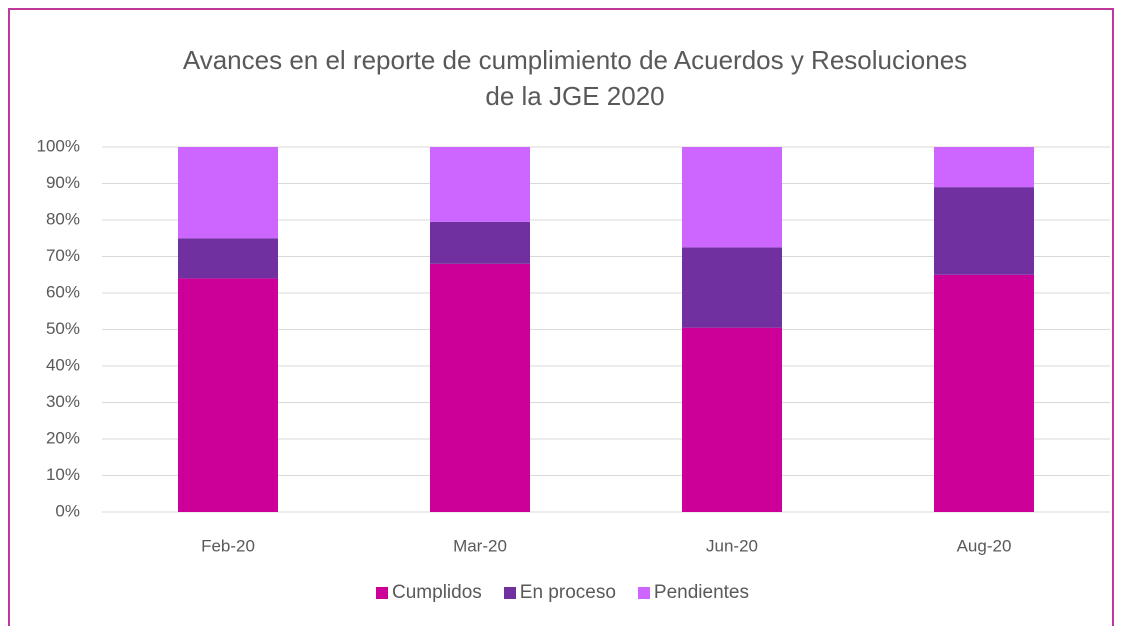 The image size is (1125, 626). Describe the element at coordinates (63, 364) in the screenshot. I see `y-tick-label: 40%` at that location.